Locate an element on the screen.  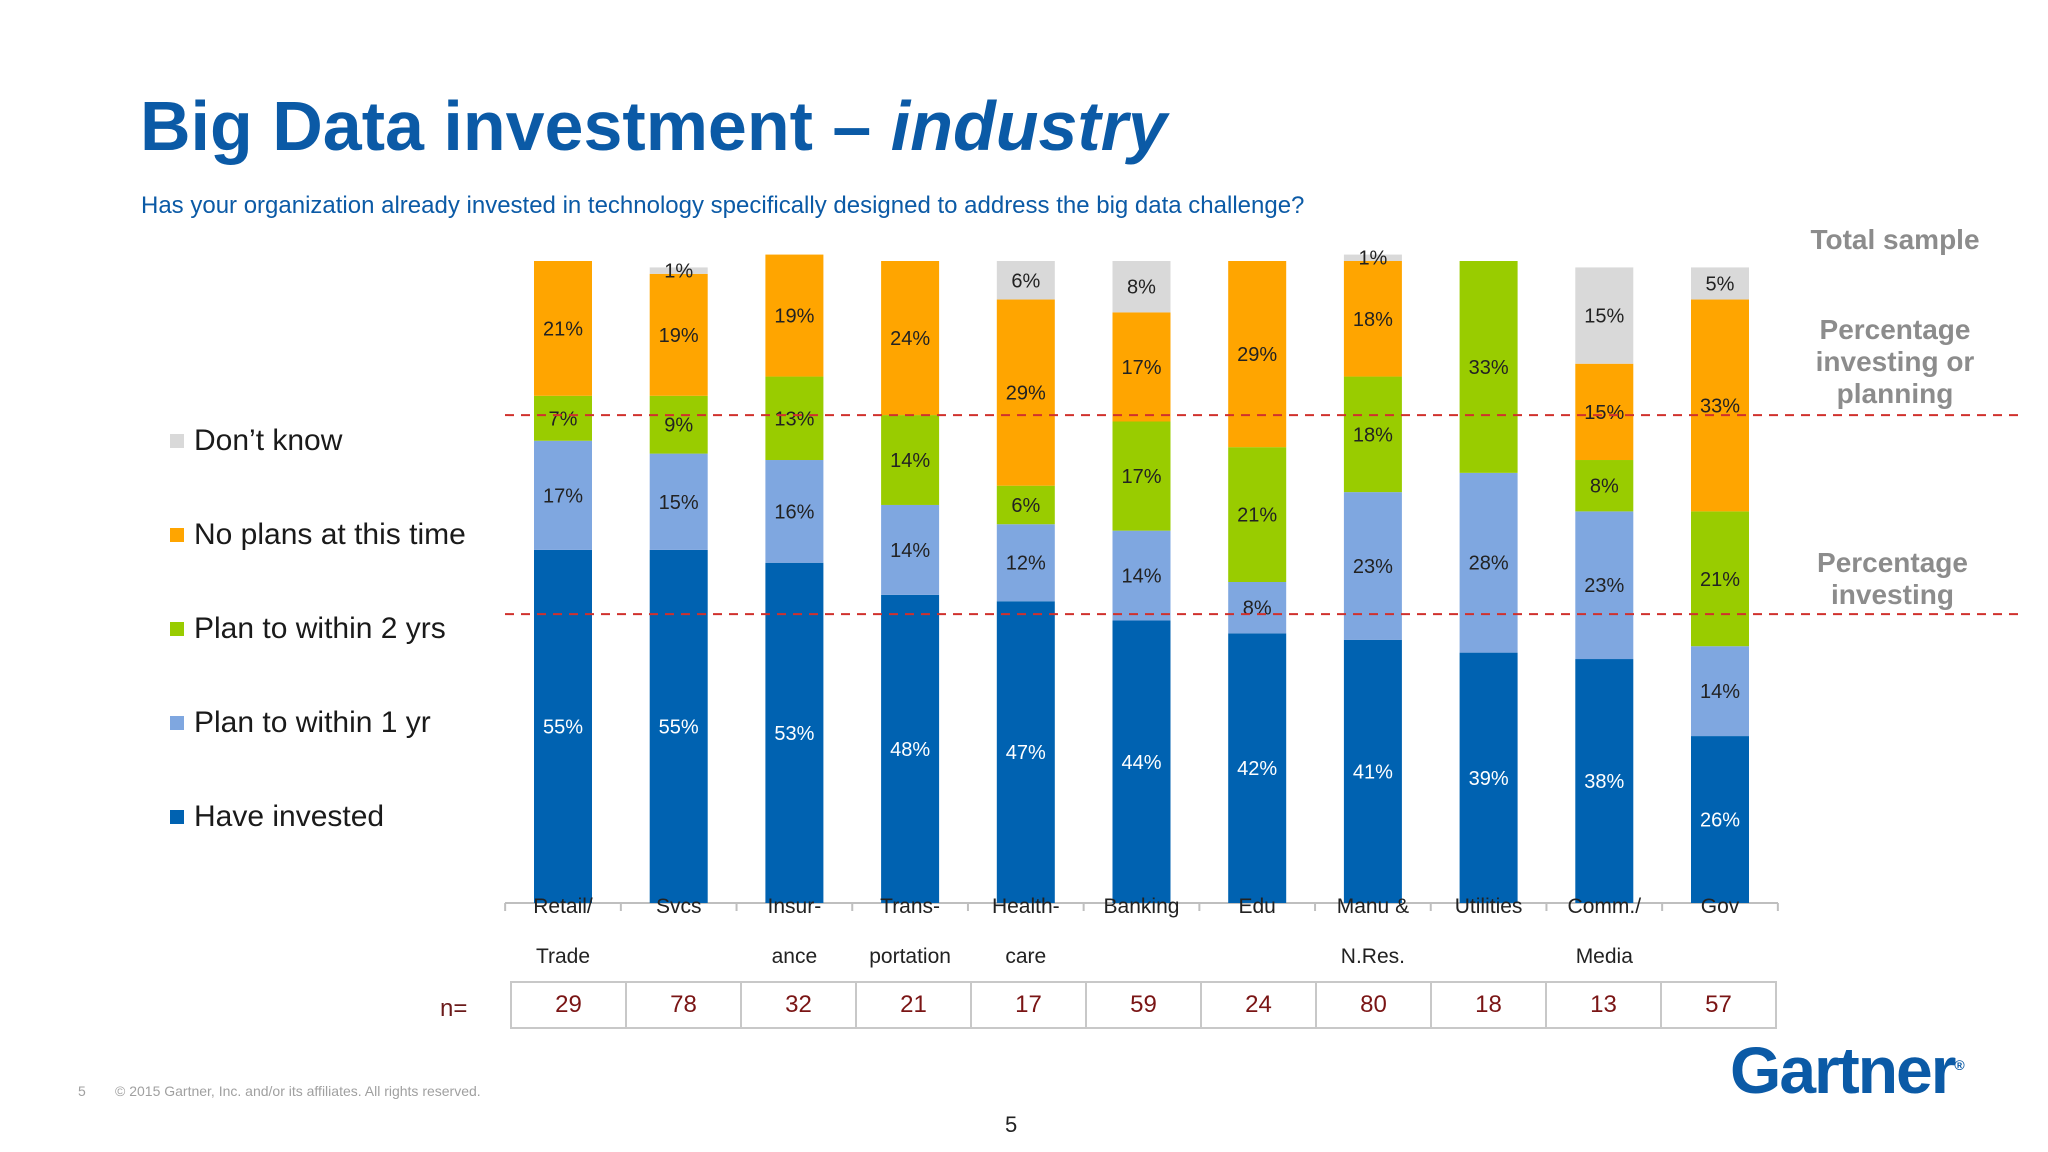
footer-page-number: 5 is located at coordinates (82, 1091).